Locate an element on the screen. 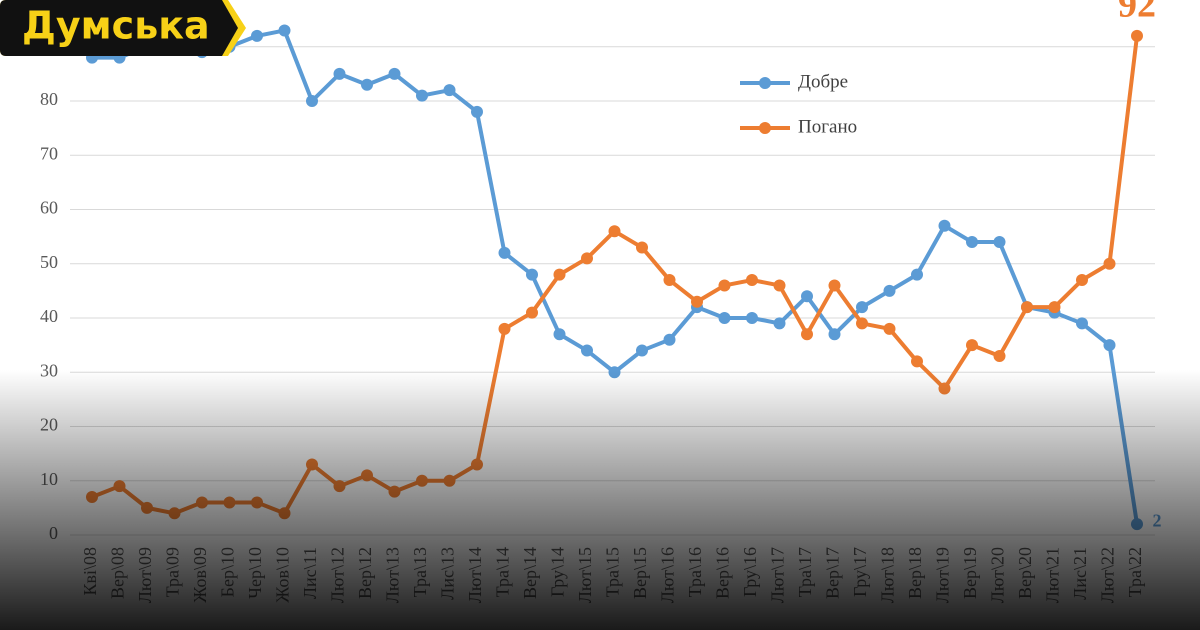  y-tick-label: 50 is located at coordinates (49, 262).